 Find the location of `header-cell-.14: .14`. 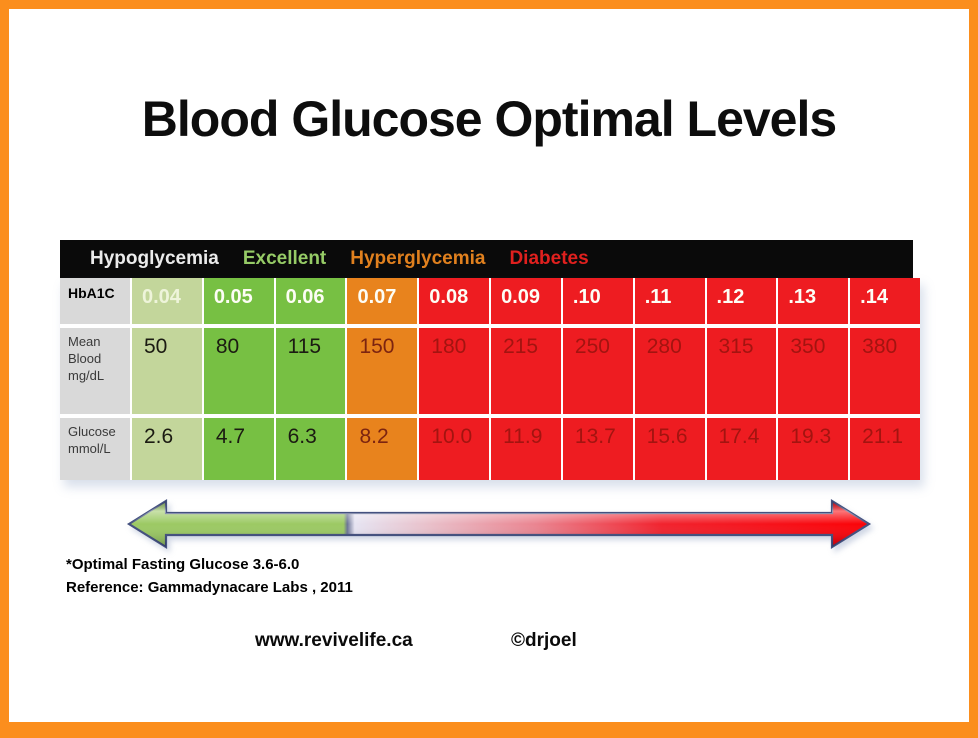

header-cell-.14: .14 is located at coordinates (885, 301).